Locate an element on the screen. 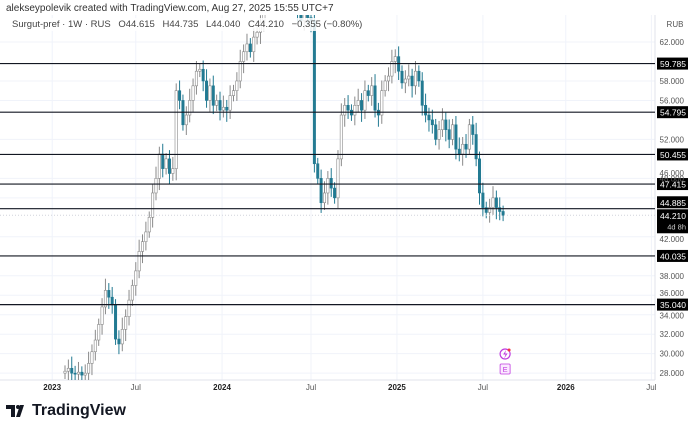 This screenshot has height=430, width=696. earnings-label: E is located at coordinates (505, 369).